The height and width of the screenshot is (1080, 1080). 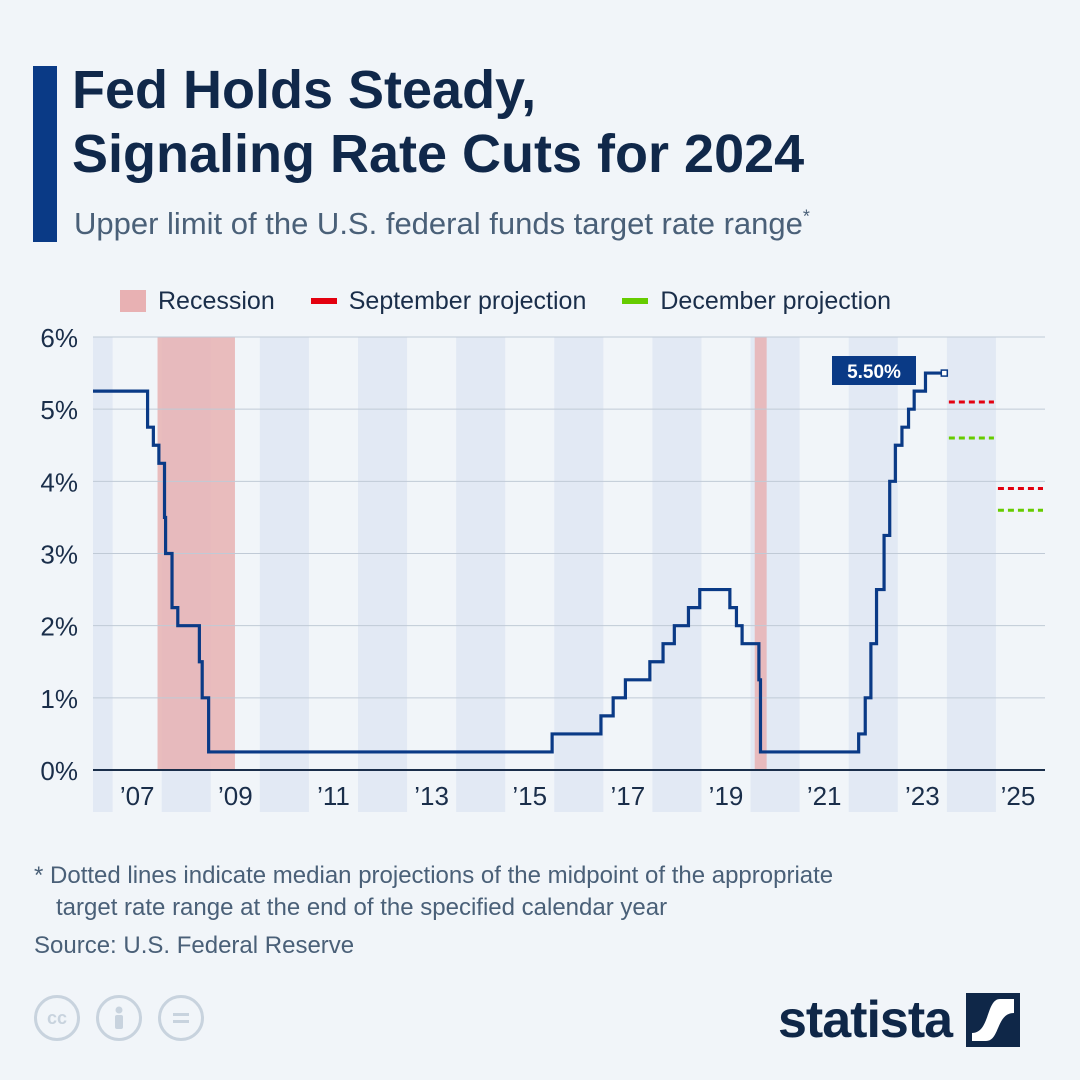 What do you see at coordinates (635, 301) in the screenshot?
I see `legend-swatch-december` at bounding box center [635, 301].